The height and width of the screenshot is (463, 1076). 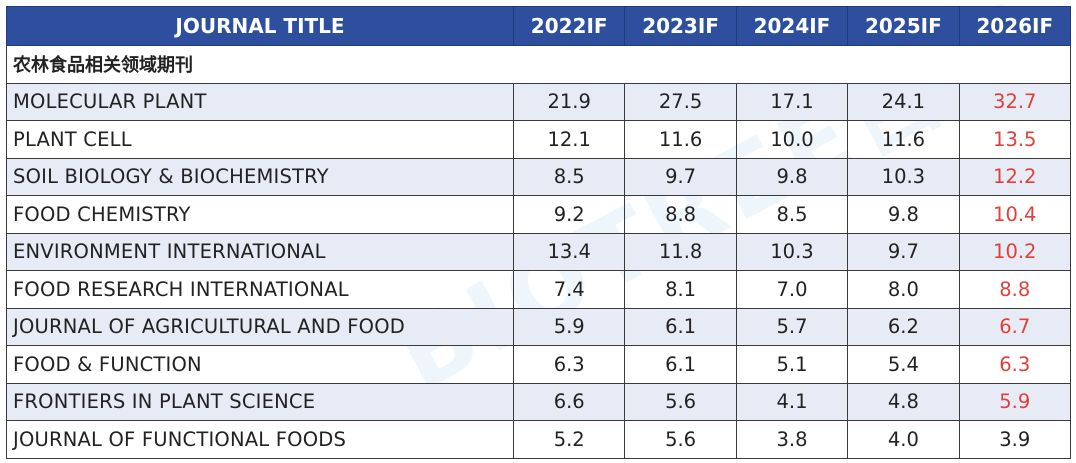 What do you see at coordinates (569, 214) in the screenshot?
I see `if-cell-2022if: 9.2` at bounding box center [569, 214].